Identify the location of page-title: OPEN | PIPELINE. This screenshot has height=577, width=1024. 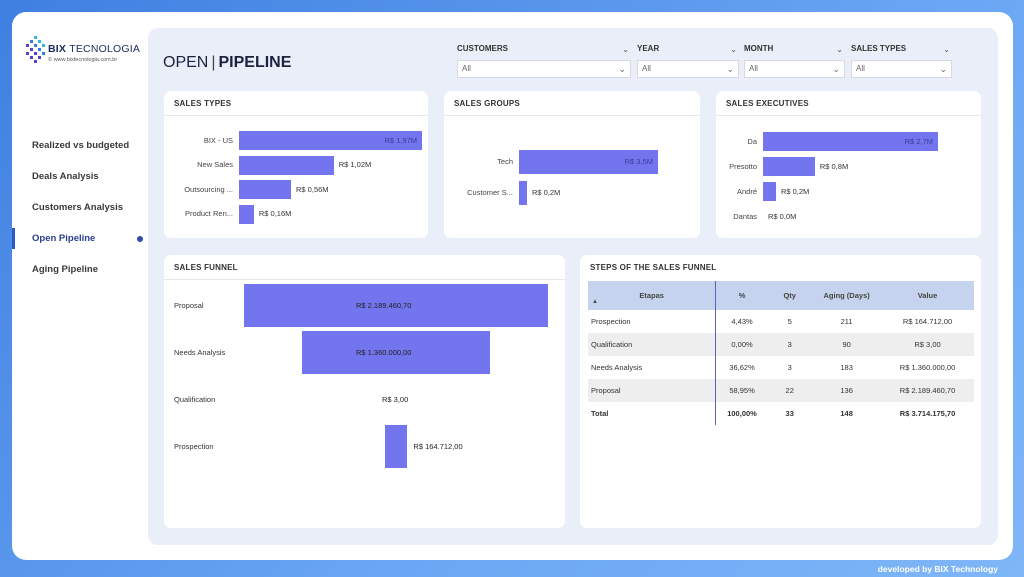
(227, 63).